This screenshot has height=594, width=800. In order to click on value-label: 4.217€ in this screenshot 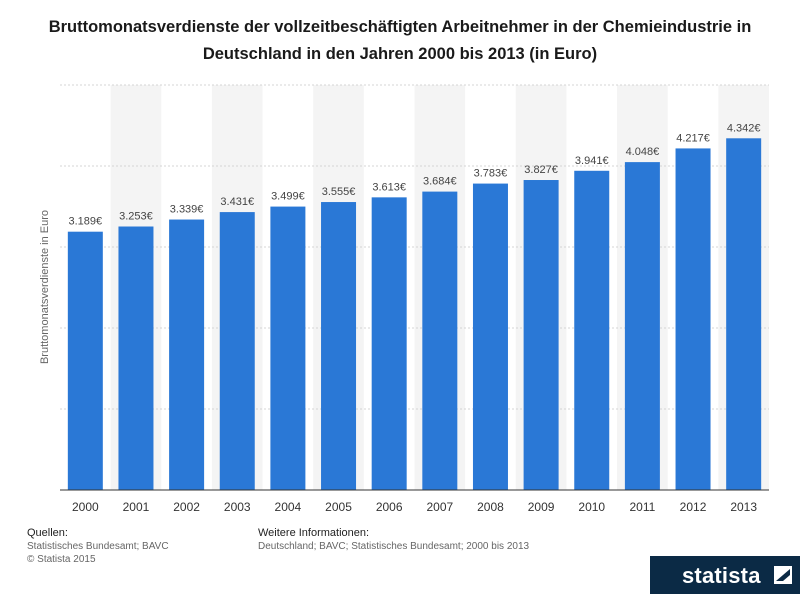, I will do `click(693, 138)`.